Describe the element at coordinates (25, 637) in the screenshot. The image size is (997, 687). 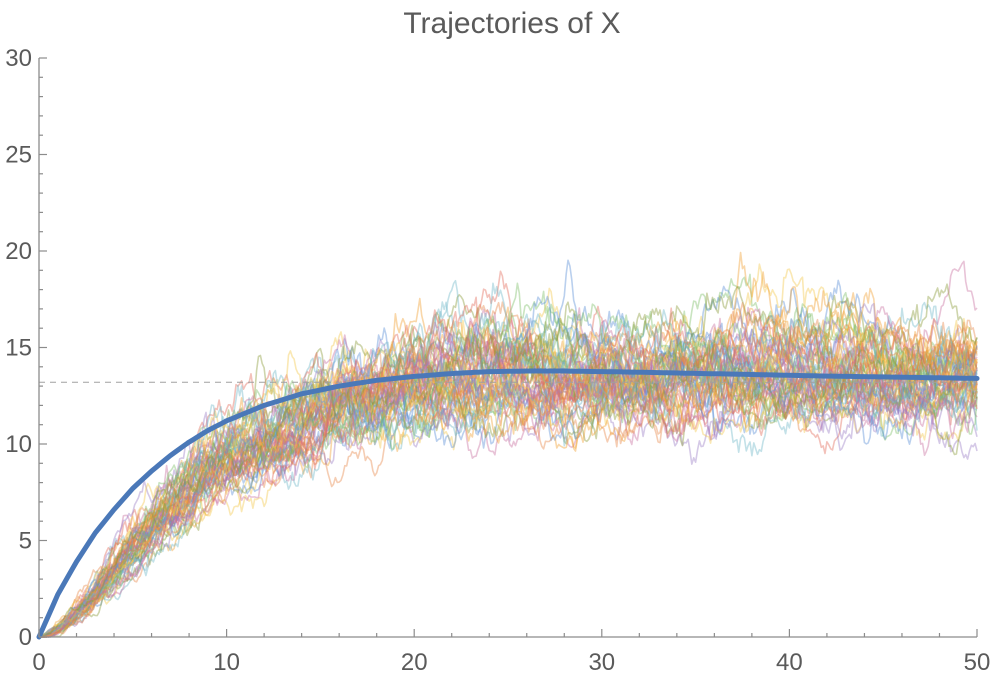
I see `y-tick-label: 0` at that location.